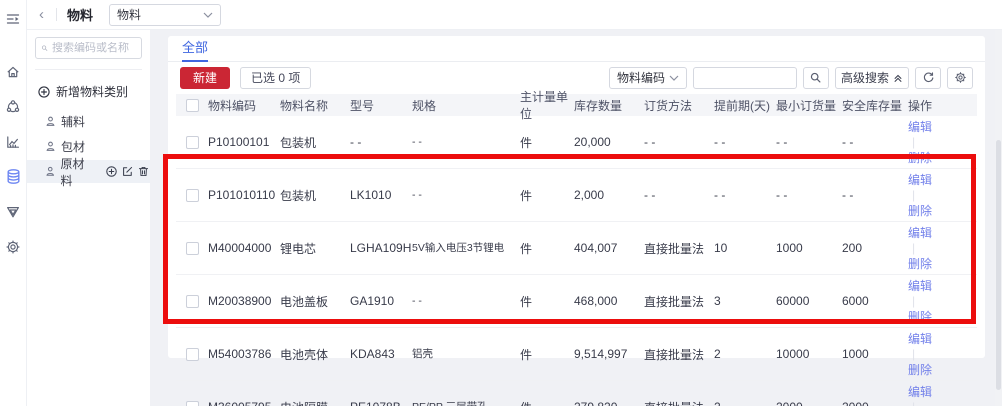 The image size is (1002, 406). What do you see at coordinates (192, 105) in the screenshot?
I see `select-all-checkbox` at bounding box center [192, 105].